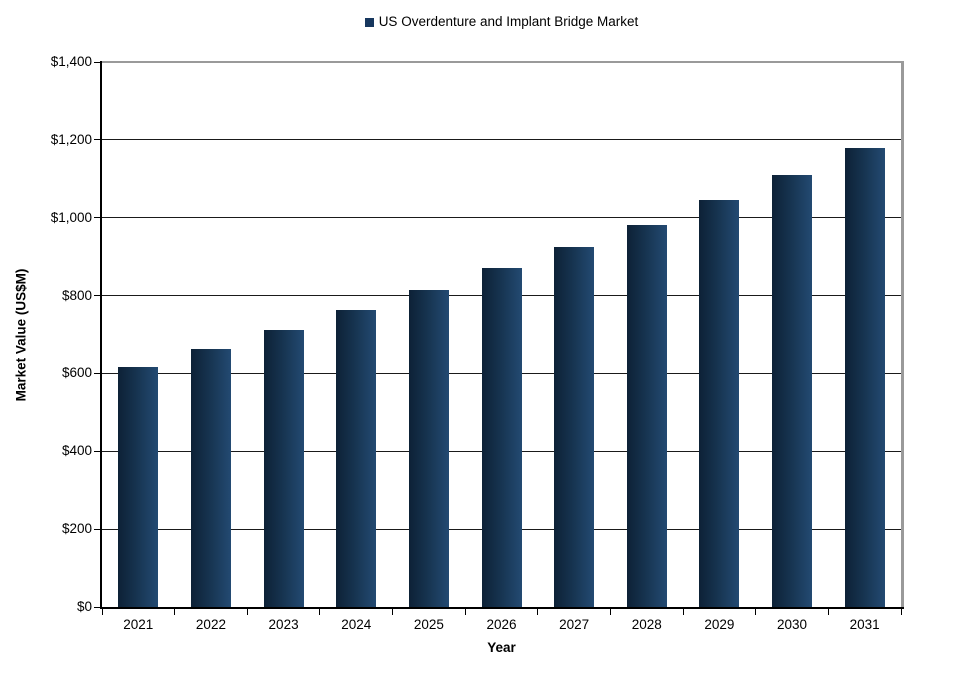  I want to click on y-tick-label: $800, so click(76, 295).